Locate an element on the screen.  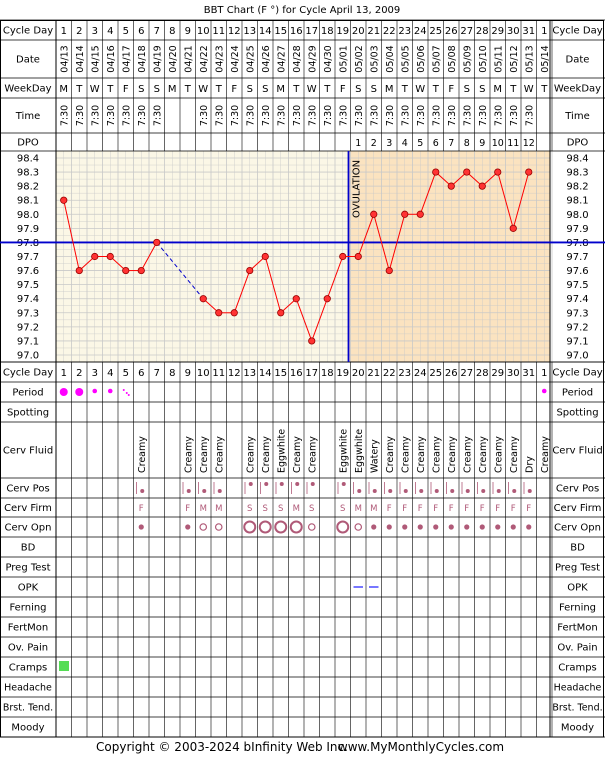
row-label-right-time: Time is located at coordinates (576, 116).